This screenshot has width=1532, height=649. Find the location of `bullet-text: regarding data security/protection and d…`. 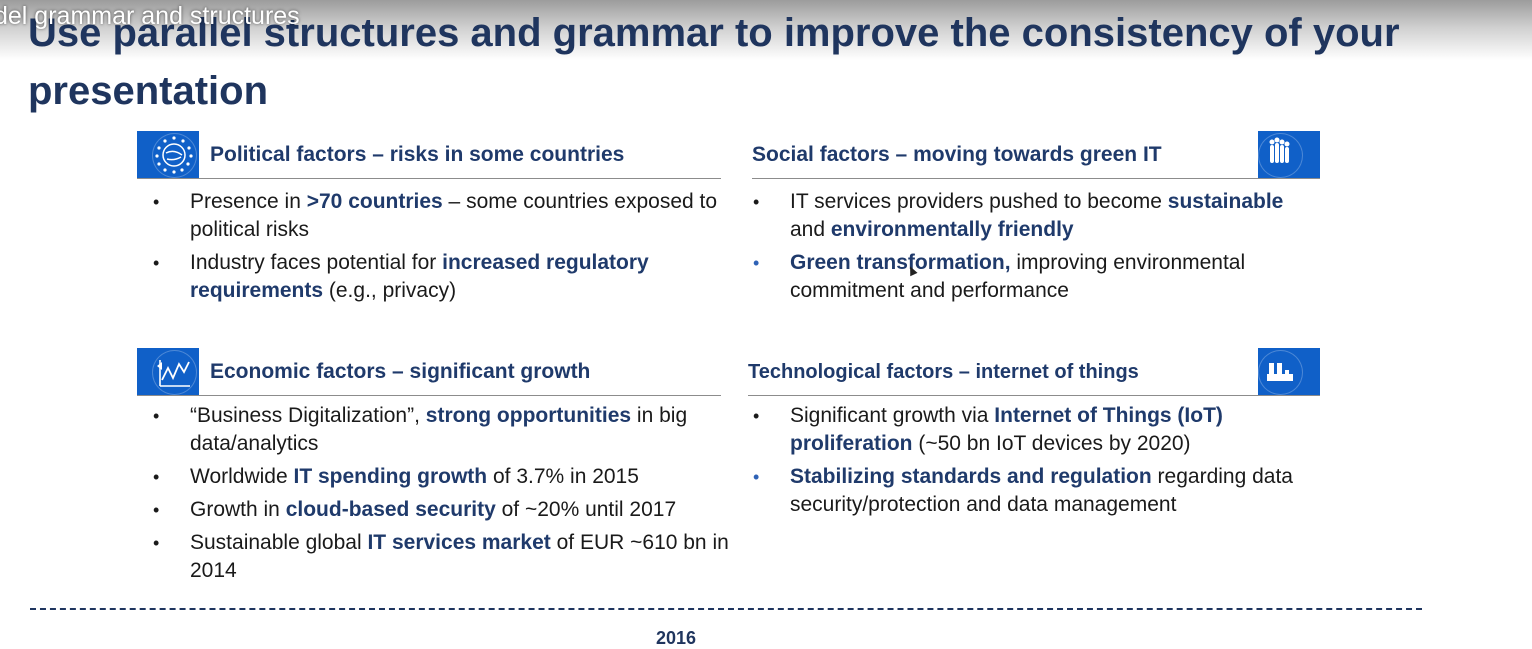

bullet-text: regarding data security/protection and d… is located at coordinates (1041, 490).